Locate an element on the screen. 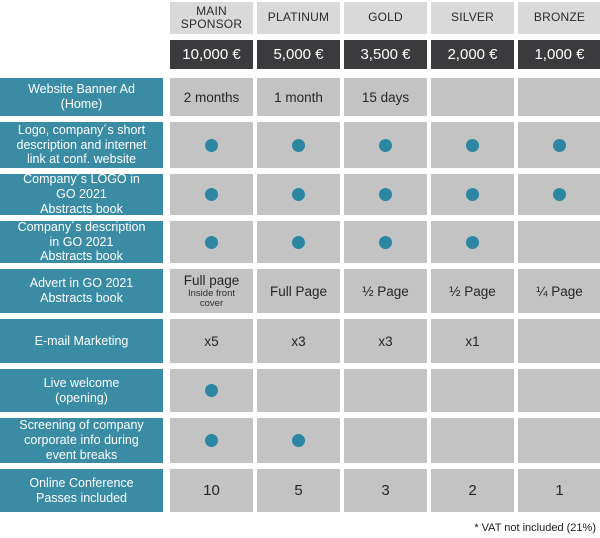 Image resolution: width=600 pixels, height=538 pixels. cell-value: 2 months is located at coordinates (211, 97).